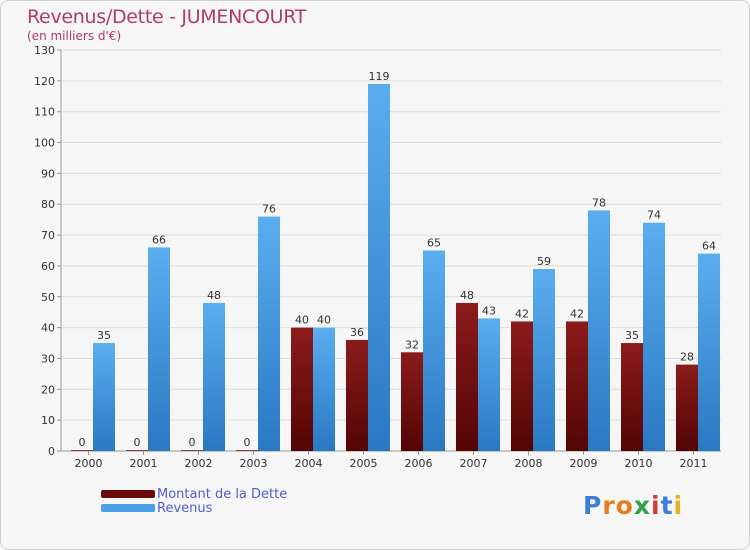 The height and width of the screenshot is (550, 750). I want to click on data-label-dette: 35, so click(632, 335).